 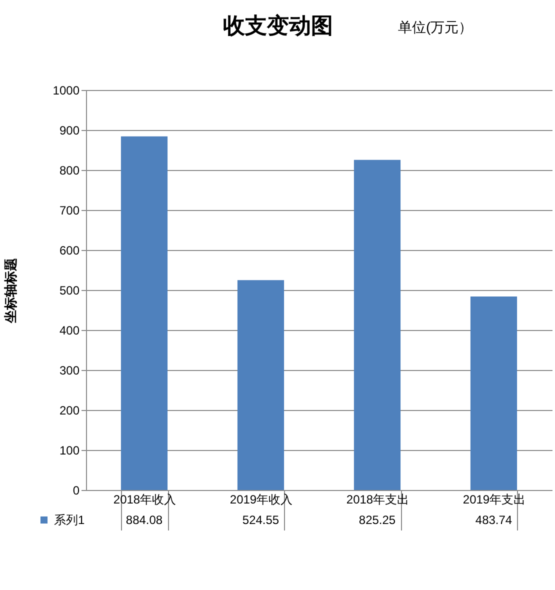 What do you see at coordinates (144, 499) in the screenshot?
I see `x-tick-label: 2018年收入` at bounding box center [144, 499].